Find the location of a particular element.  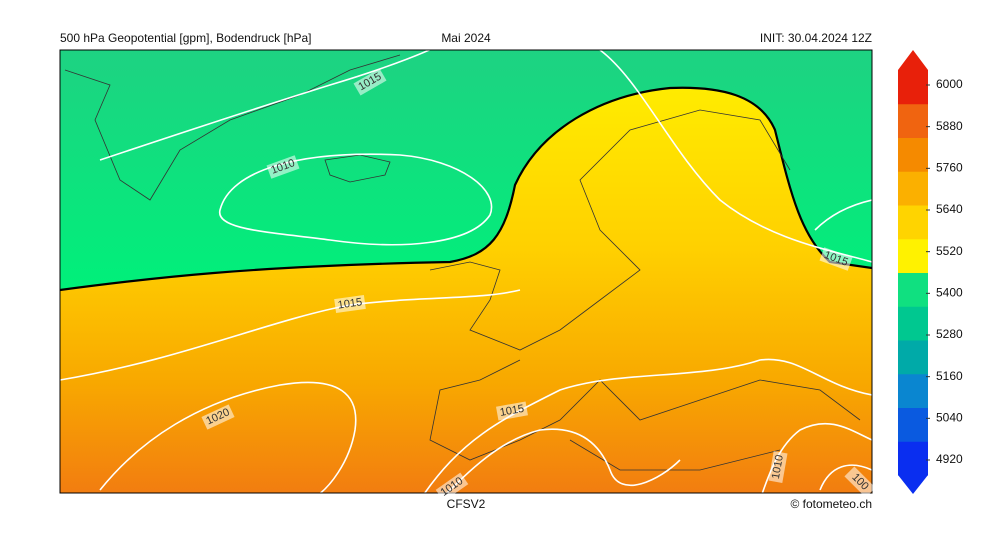

colorbar-tick-label: 5400 is located at coordinates (949, 293).